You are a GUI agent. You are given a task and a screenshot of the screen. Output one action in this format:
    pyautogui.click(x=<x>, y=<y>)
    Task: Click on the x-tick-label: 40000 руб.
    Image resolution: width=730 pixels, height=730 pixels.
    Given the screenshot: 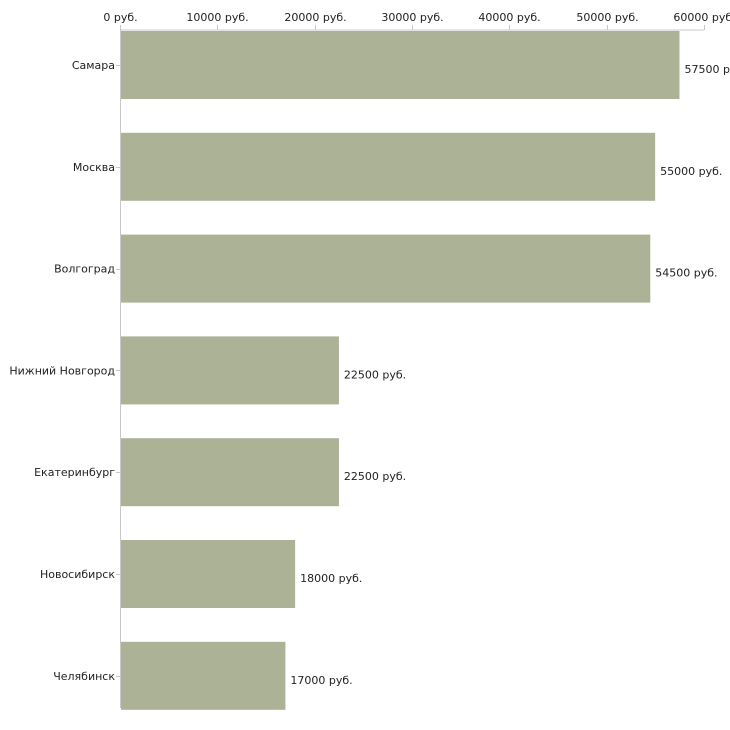 What is the action you would take?
    pyautogui.click(x=509, y=17)
    